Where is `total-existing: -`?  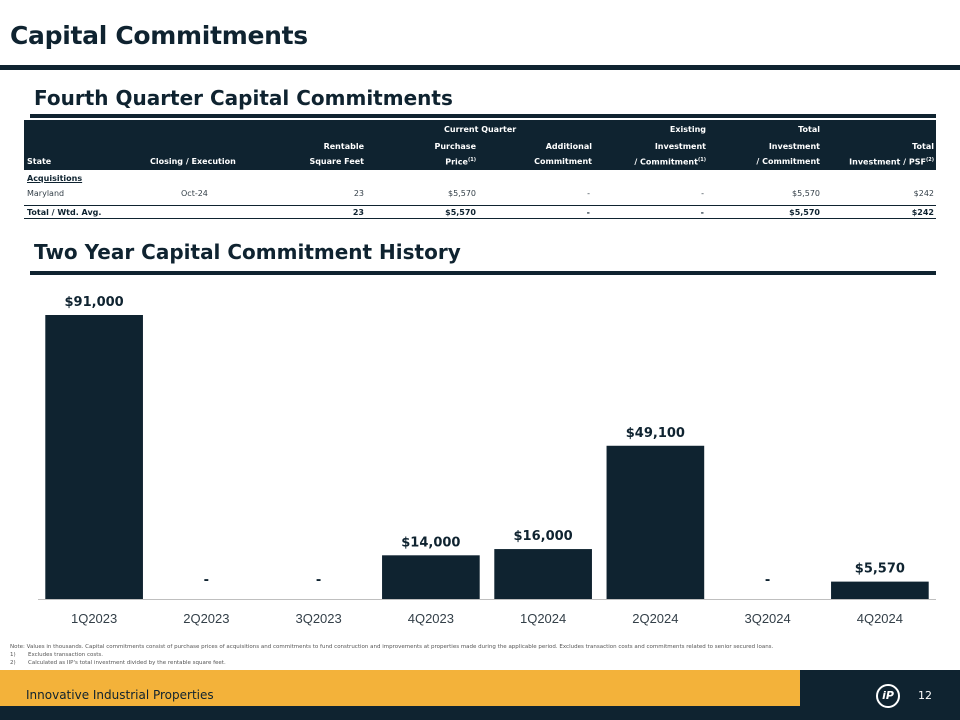 total-existing: - is located at coordinates (702, 212).